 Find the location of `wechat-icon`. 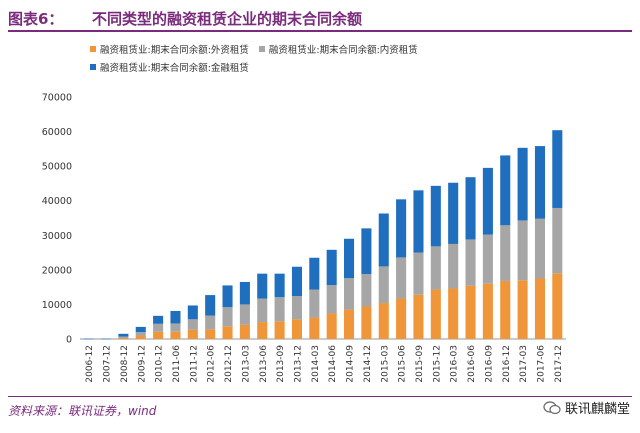

wechat-icon is located at coordinates (552, 407).